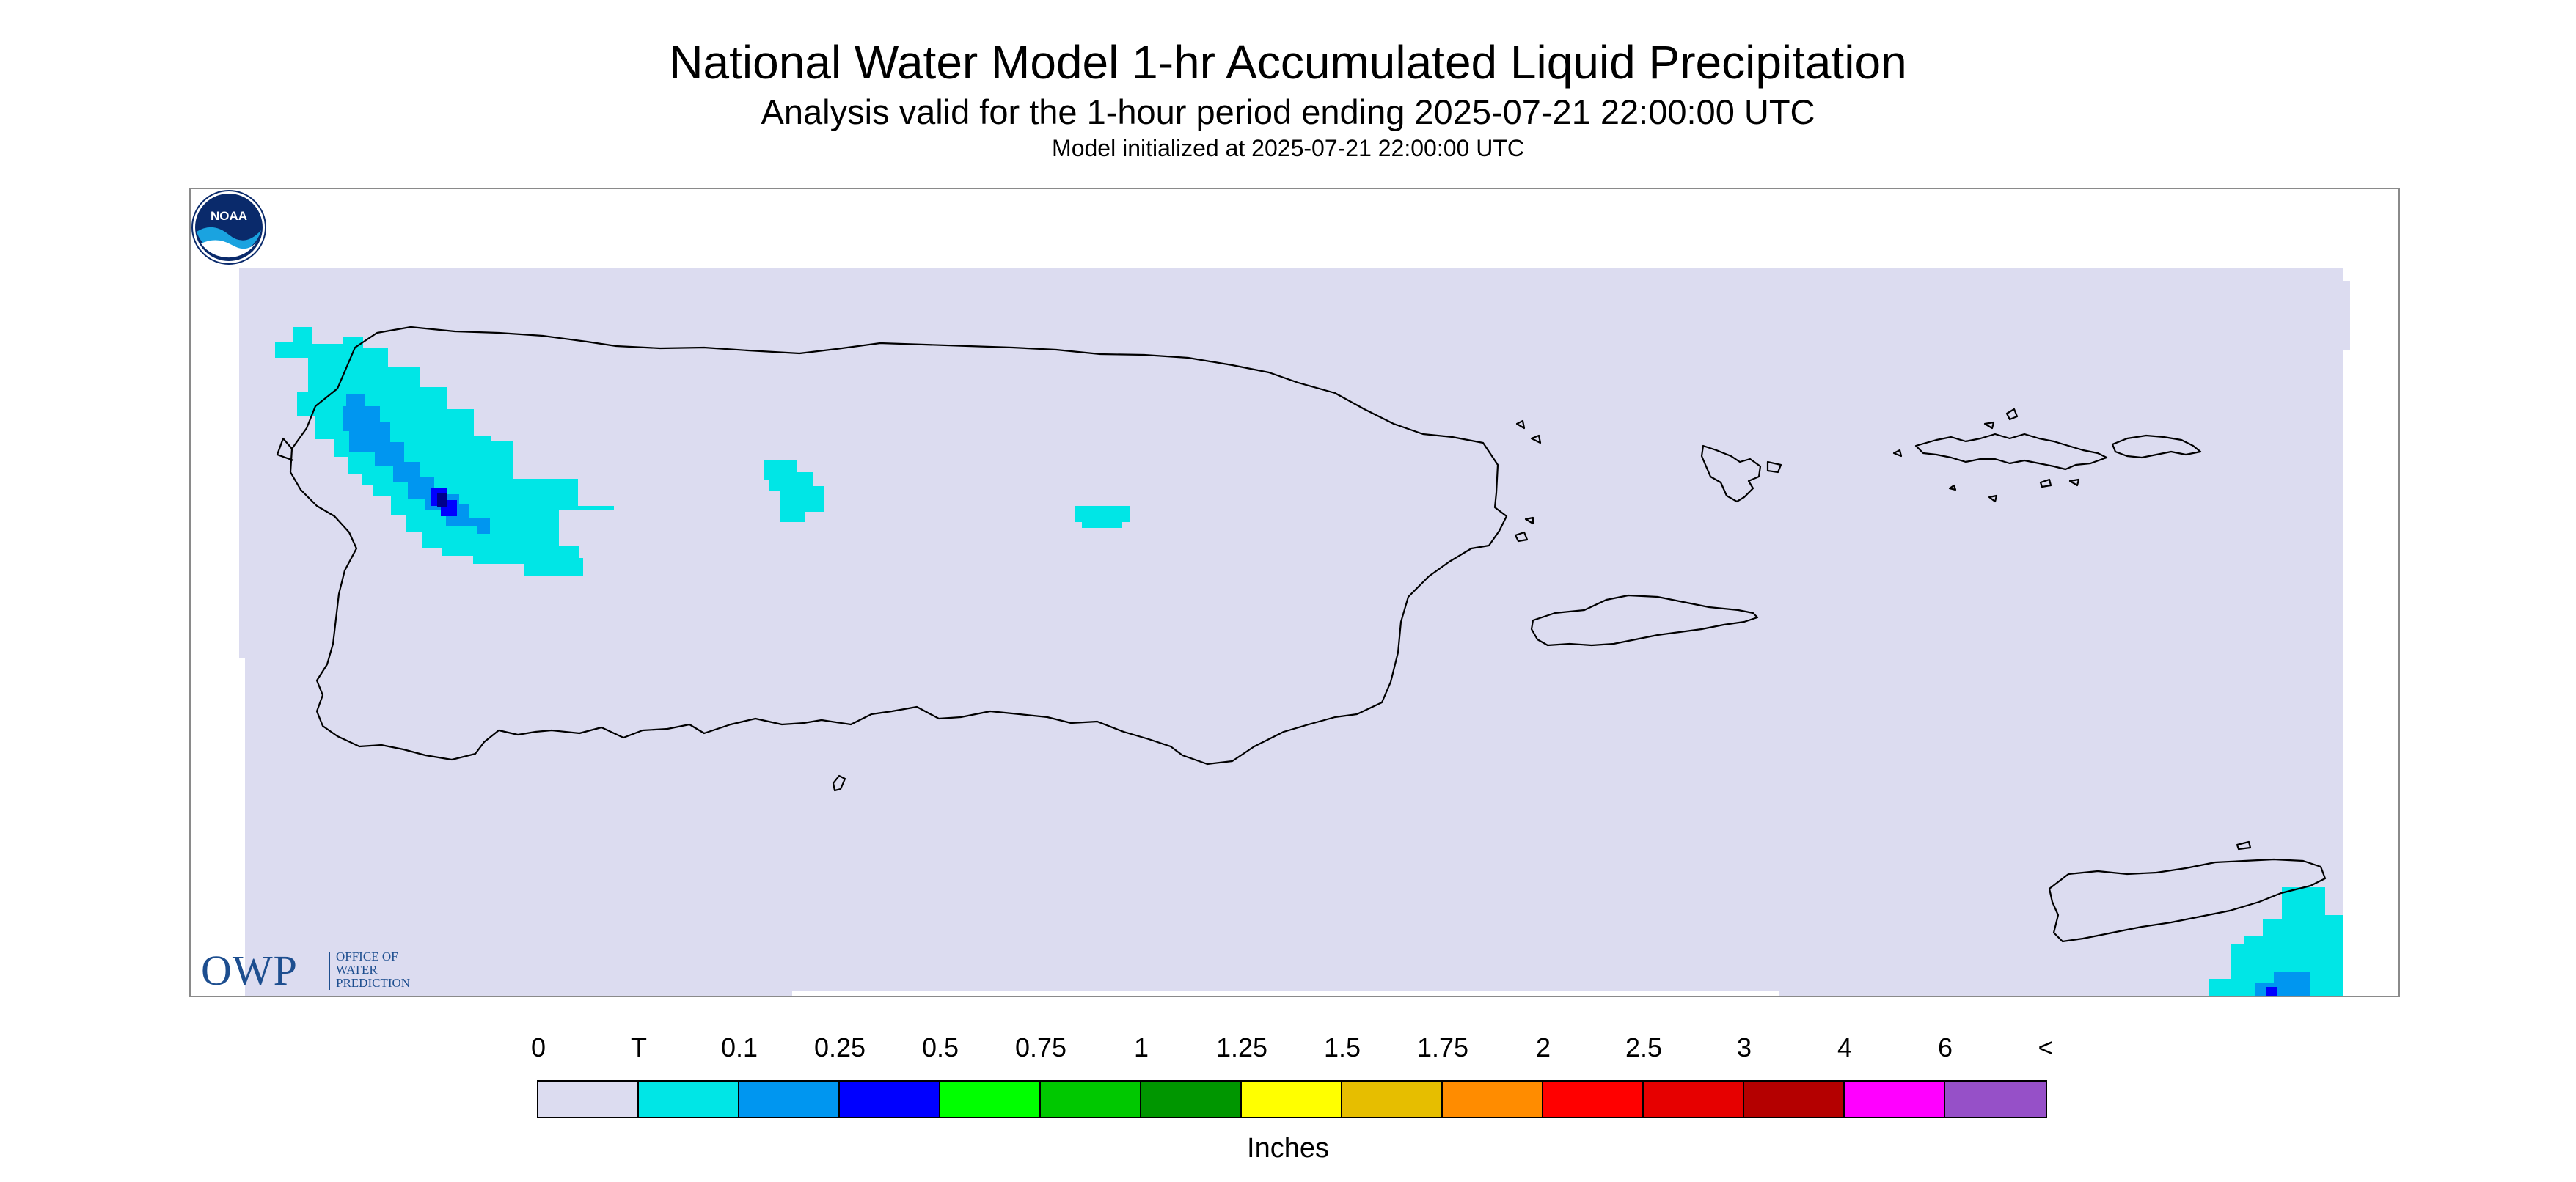 Image resolution: width=2576 pixels, height=1182 pixels. What do you see at coordinates (249, 970) in the screenshot?
I see `owp-logo-abbrev: OWP` at bounding box center [249, 970].